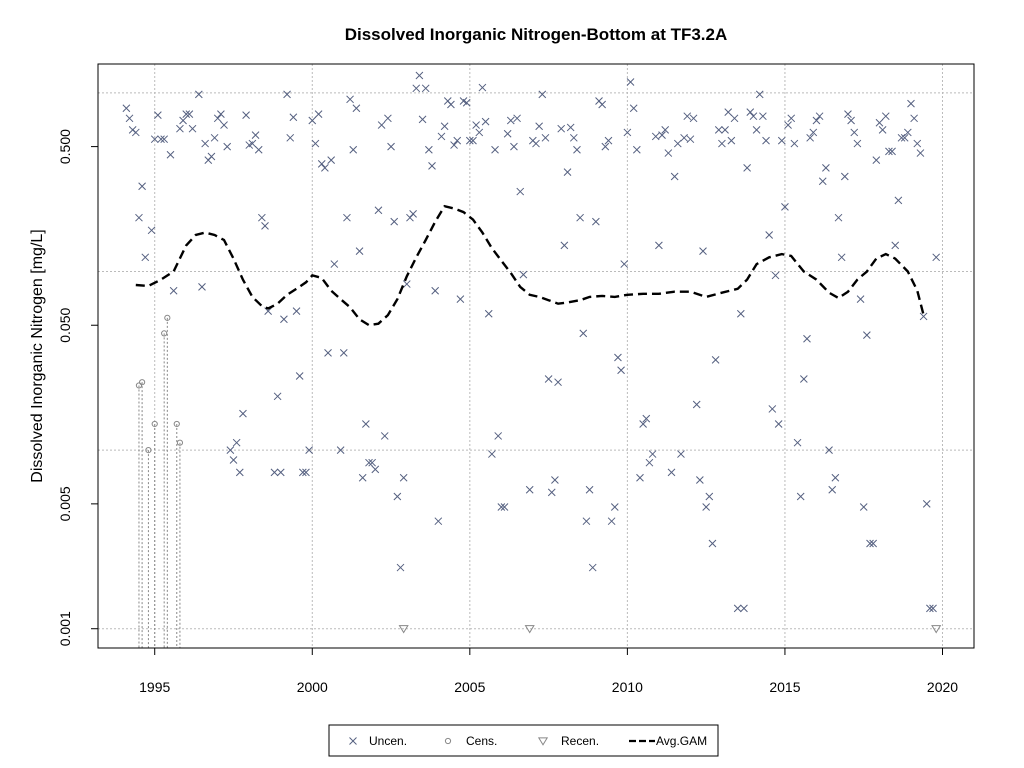  Describe the element at coordinates (530, 265) in the screenshot. I see `gam-line-layer` at that location.